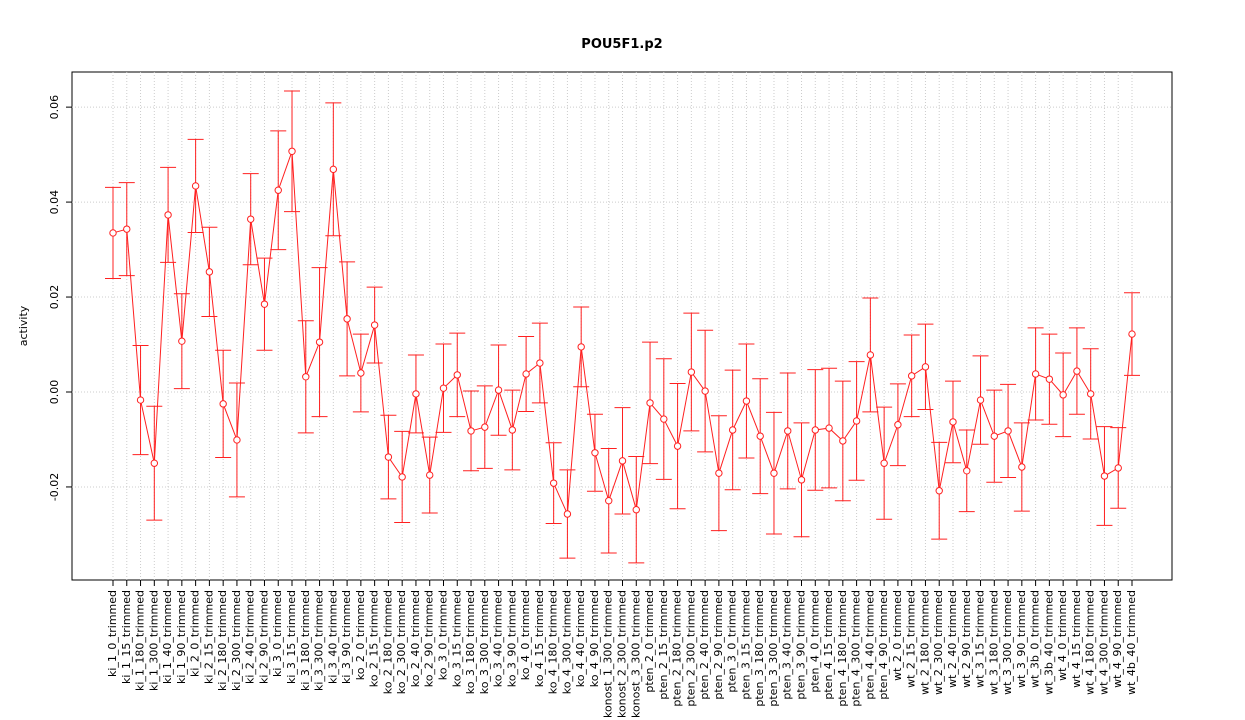  Describe the element at coordinates (980, 639) in the screenshot. I see `x-tick-label: wt_3_15_trimmed` at that location.